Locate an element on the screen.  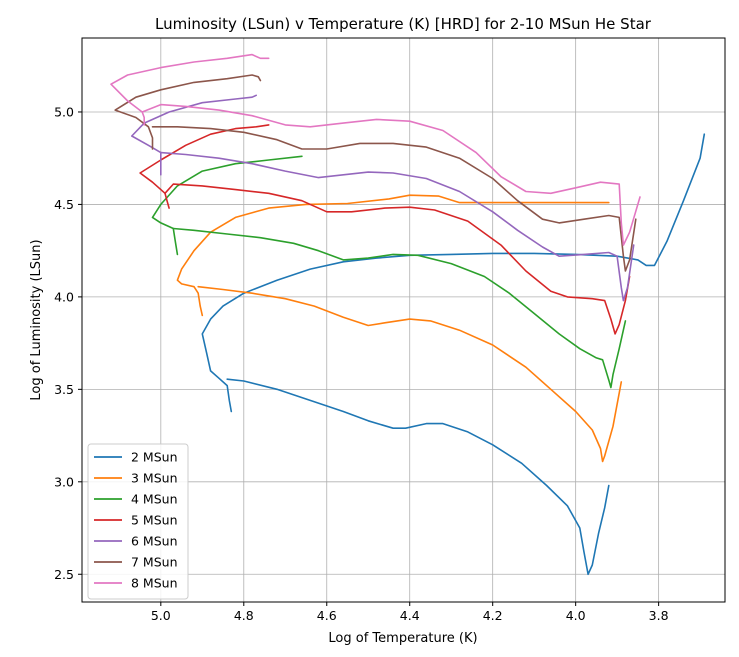
x-tick-label: 4.0 is located at coordinates (576, 615).